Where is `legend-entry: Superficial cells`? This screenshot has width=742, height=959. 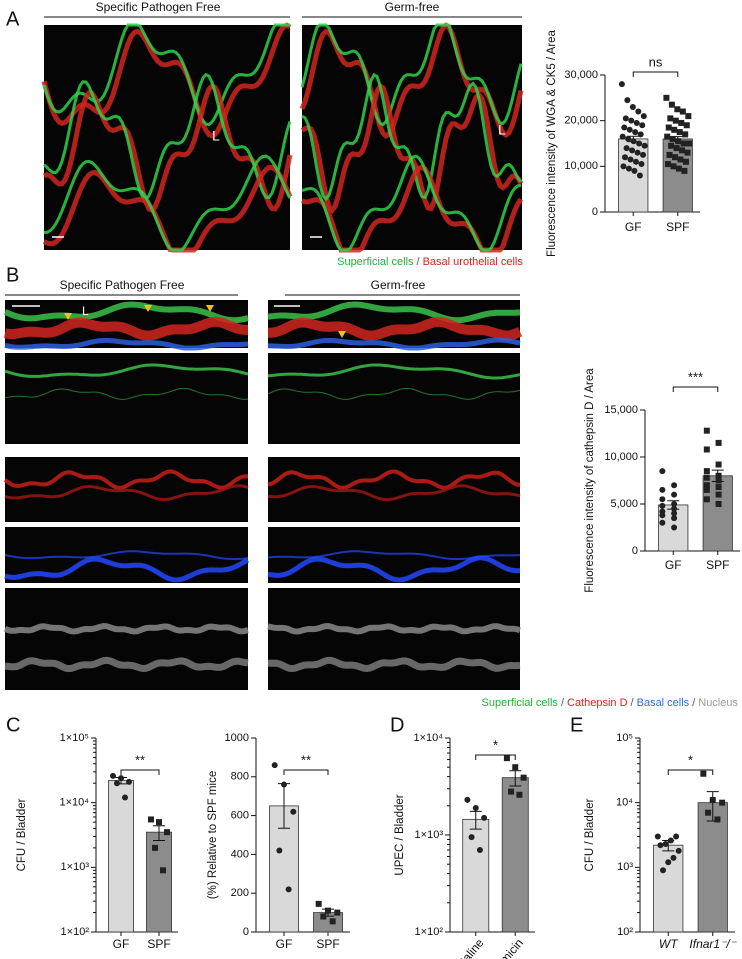
legend-entry: Superficial cells is located at coordinates (375, 262).